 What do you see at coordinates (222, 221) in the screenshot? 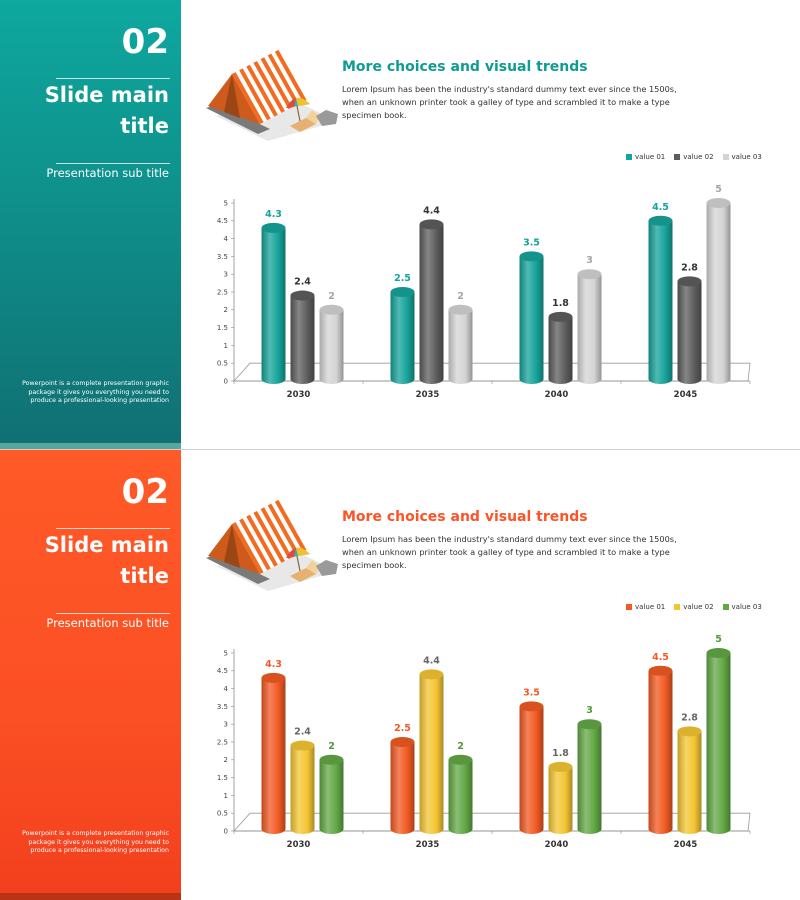
I see `y-tick-label: 4.5` at bounding box center [222, 221].